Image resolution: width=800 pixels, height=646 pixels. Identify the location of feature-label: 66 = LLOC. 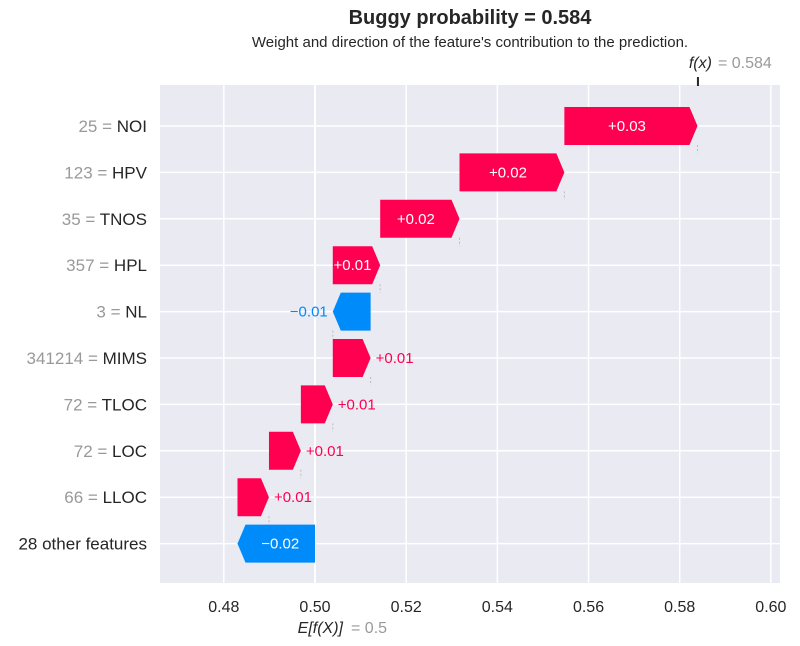
(105, 497).